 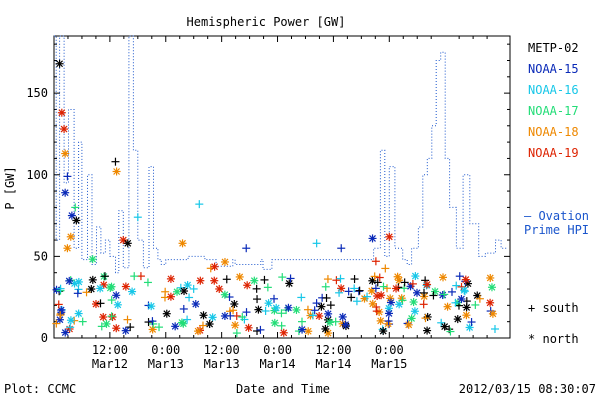 What do you see at coordinates (40, 389) in the screenshot?
I see `footer-credit: Plot: CCMC` at bounding box center [40, 389].